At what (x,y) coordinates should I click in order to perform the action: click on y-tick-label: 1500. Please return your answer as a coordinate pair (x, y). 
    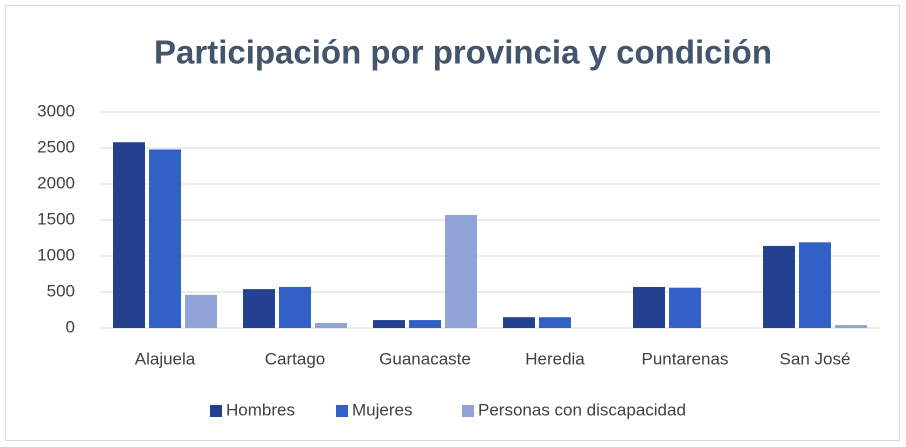
    Looking at the image, I should click on (56, 218).